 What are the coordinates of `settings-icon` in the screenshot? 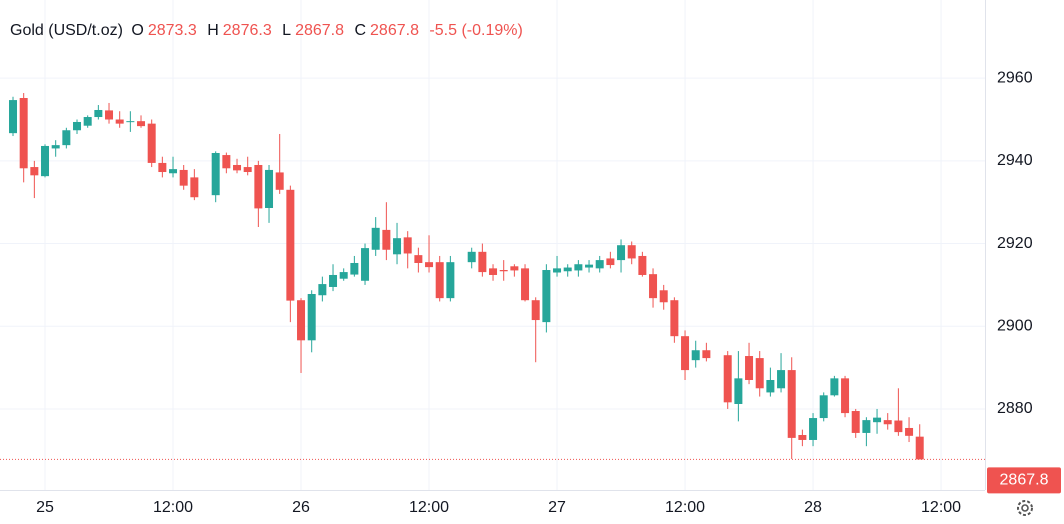 It's located at (1025, 508).